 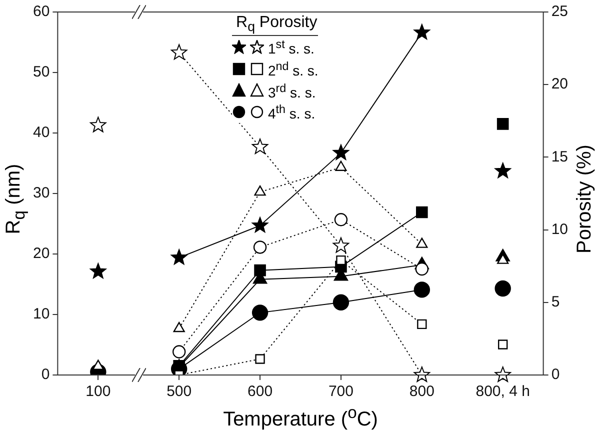 I want to click on y-tick-label: 10, so click(x=41, y=314).